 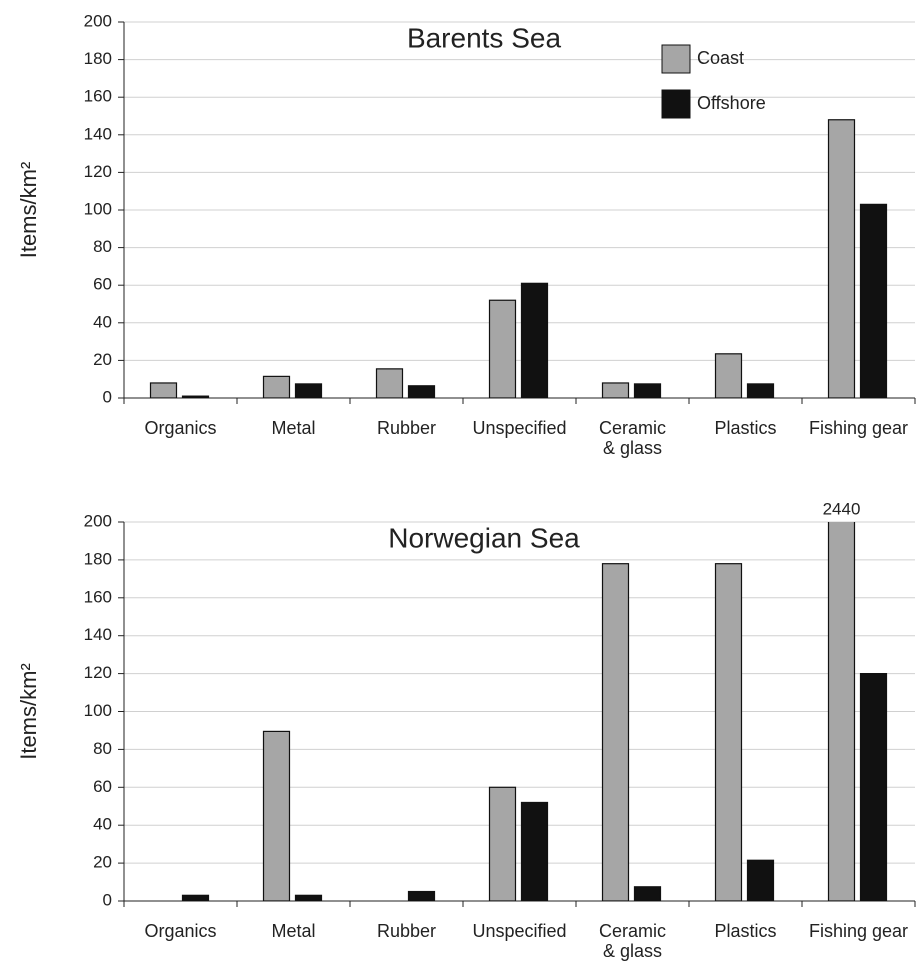 I want to click on chart-title: Barents Sea, so click(x=484, y=37).